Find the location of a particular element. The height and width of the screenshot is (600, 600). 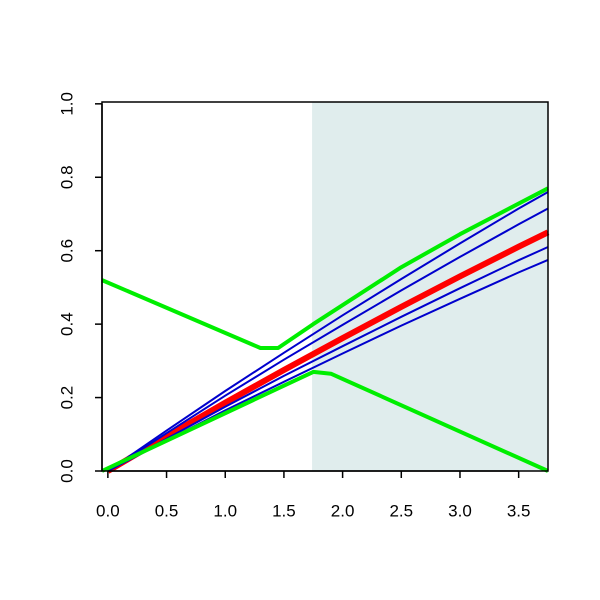

x-tick-label: 0.5 is located at coordinates (167, 510).